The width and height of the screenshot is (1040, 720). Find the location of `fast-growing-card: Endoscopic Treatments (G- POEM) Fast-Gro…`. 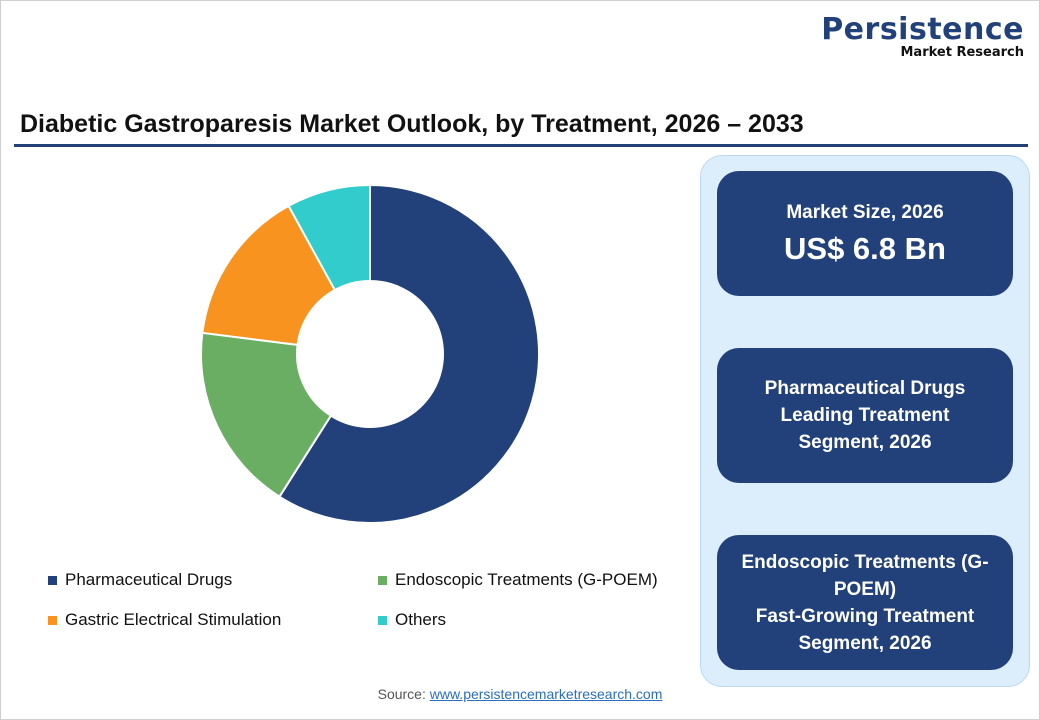

fast-growing-card: Endoscopic Treatments (G- POEM) Fast-Gro… is located at coordinates (865, 602).